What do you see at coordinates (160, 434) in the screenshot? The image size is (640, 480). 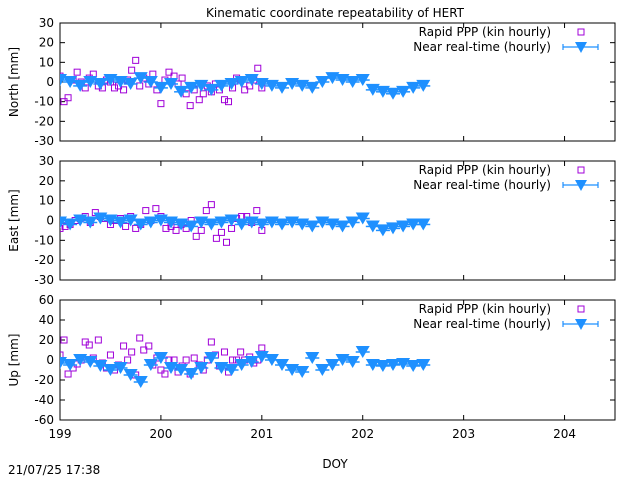 I see `x-tick-label: 200` at bounding box center [160, 434].